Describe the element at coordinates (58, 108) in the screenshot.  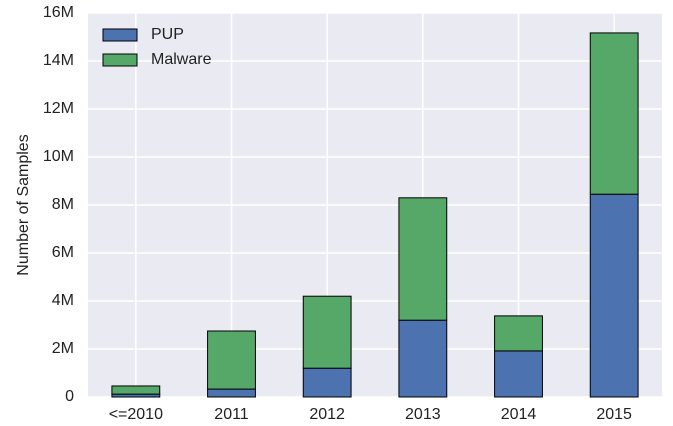
I see `y-tick-label: 12M` at that location.